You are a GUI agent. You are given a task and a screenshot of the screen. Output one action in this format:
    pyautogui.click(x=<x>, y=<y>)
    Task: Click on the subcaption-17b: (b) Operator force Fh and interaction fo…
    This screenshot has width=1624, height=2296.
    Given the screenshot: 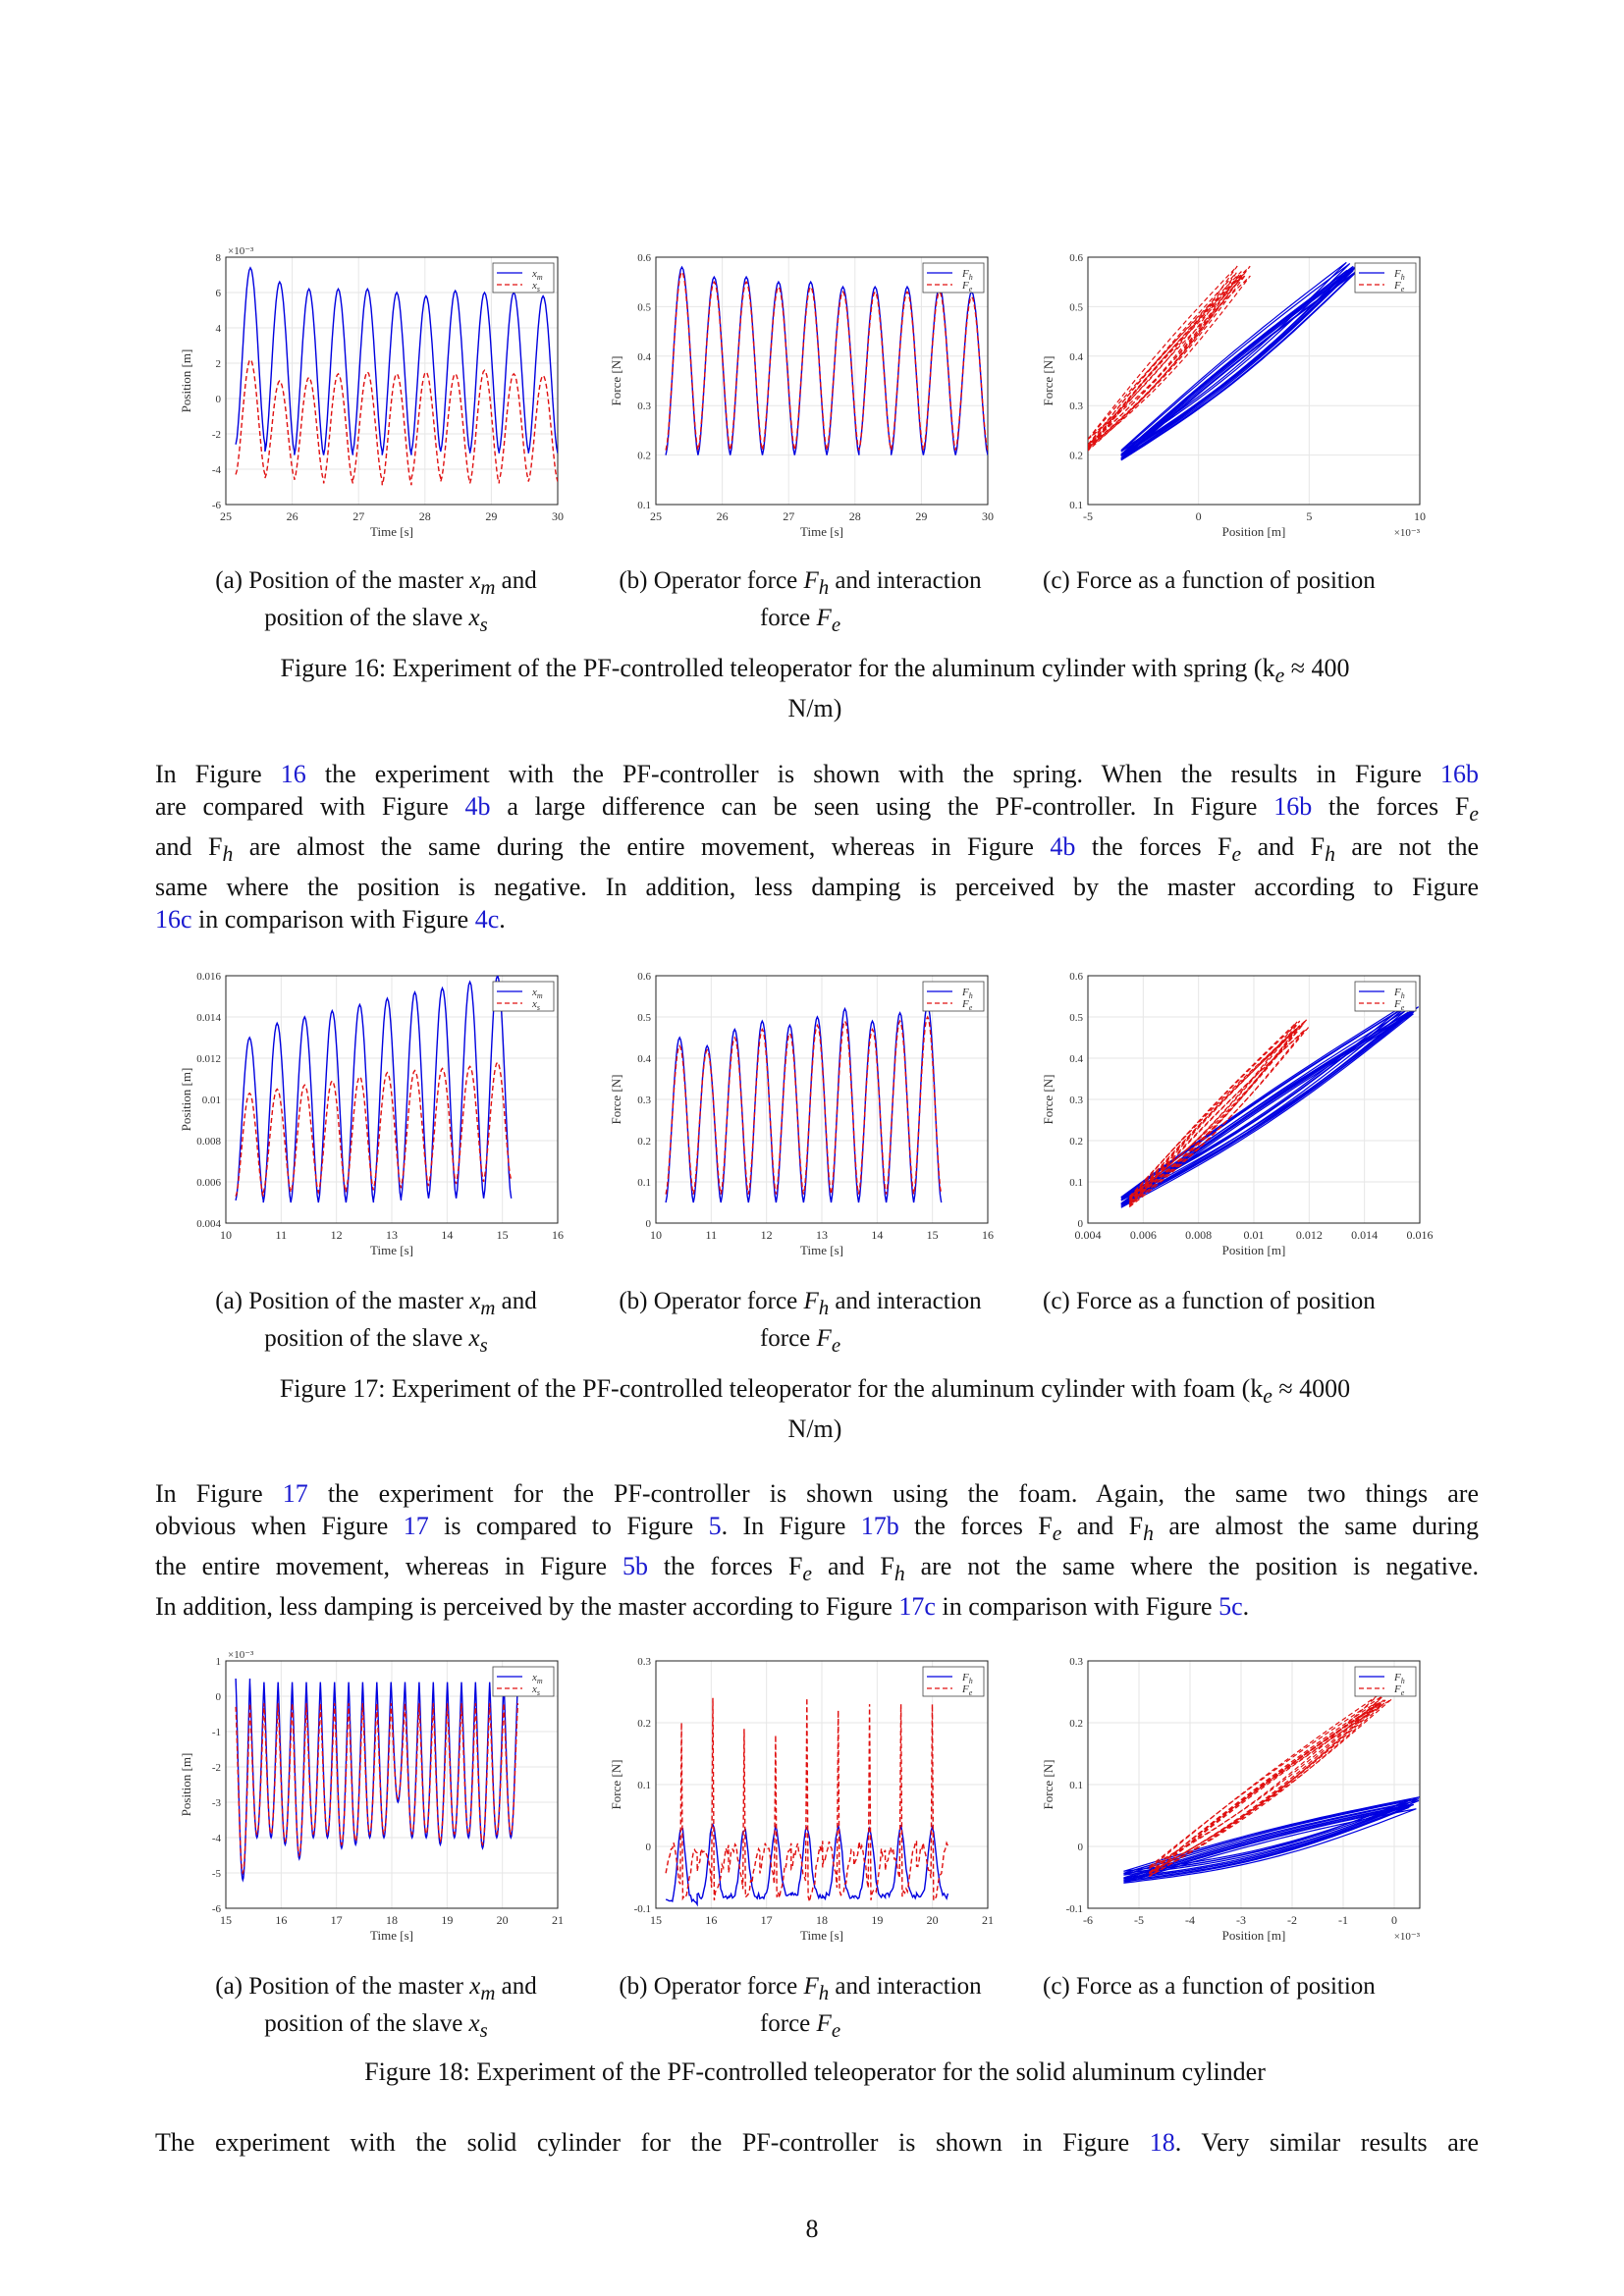 What is the action you would take?
    pyautogui.click(x=800, y=1323)
    